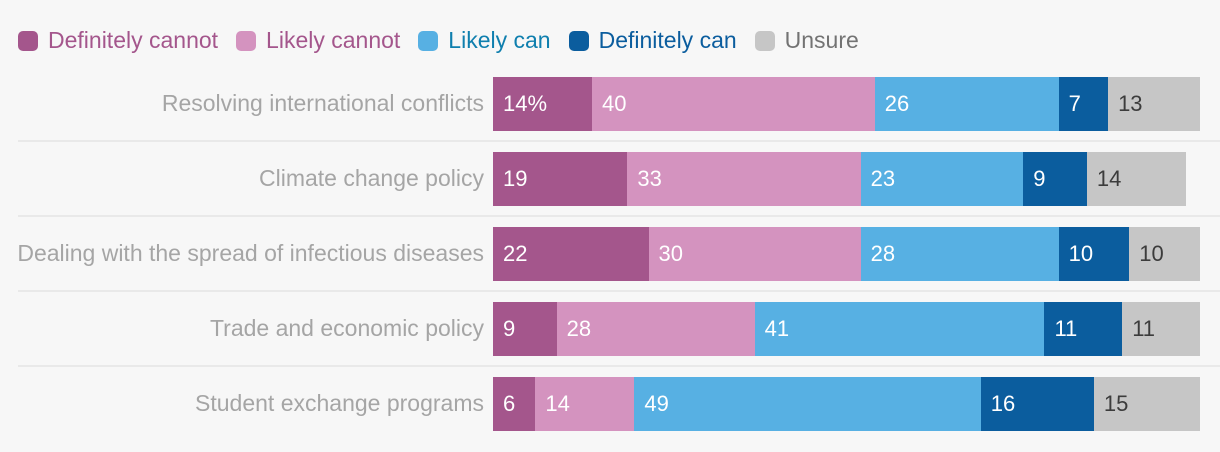 The height and width of the screenshot is (452, 1220). What do you see at coordinates (1055, 178) in the screenshot?
I see `bar-segment-definitely-can: 9` at bounding box center [1055, 178].